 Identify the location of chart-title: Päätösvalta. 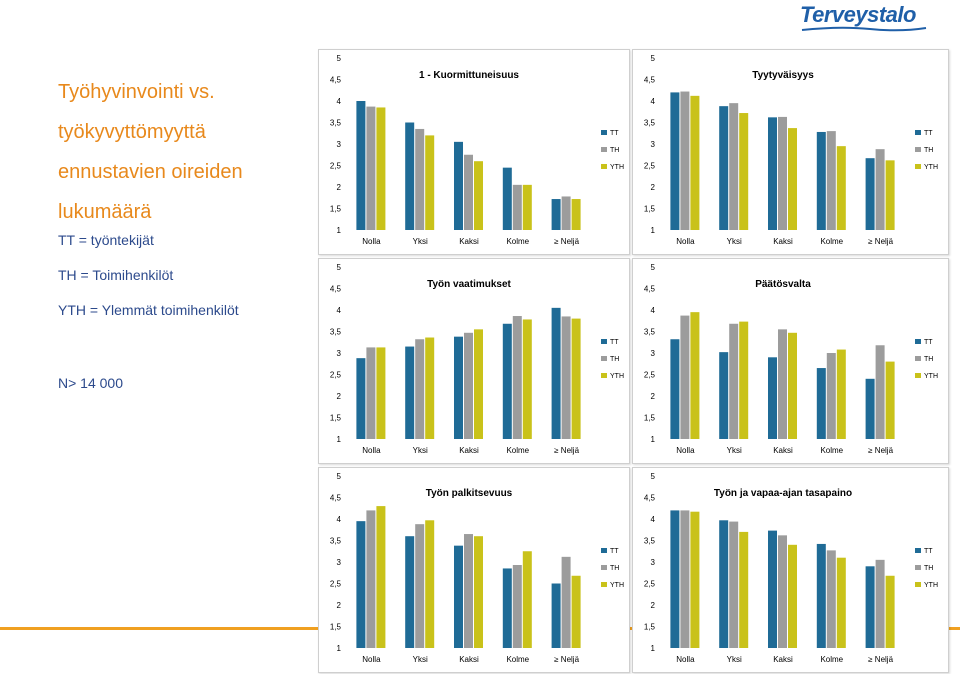
(783, 284).